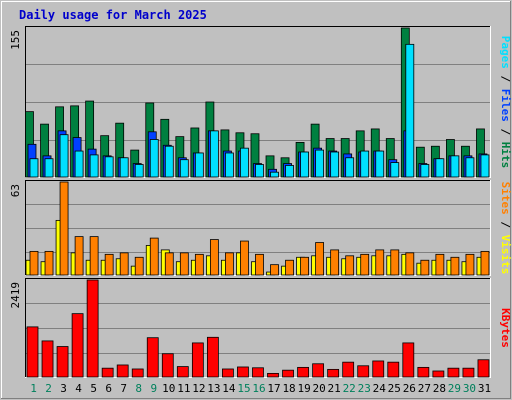 The height and width of the screenshot is (400, 512). What do you see at coordinates (394, 388) in the screenshot?
I see `x-tick-label: 25` at bounding box center [394, 388].